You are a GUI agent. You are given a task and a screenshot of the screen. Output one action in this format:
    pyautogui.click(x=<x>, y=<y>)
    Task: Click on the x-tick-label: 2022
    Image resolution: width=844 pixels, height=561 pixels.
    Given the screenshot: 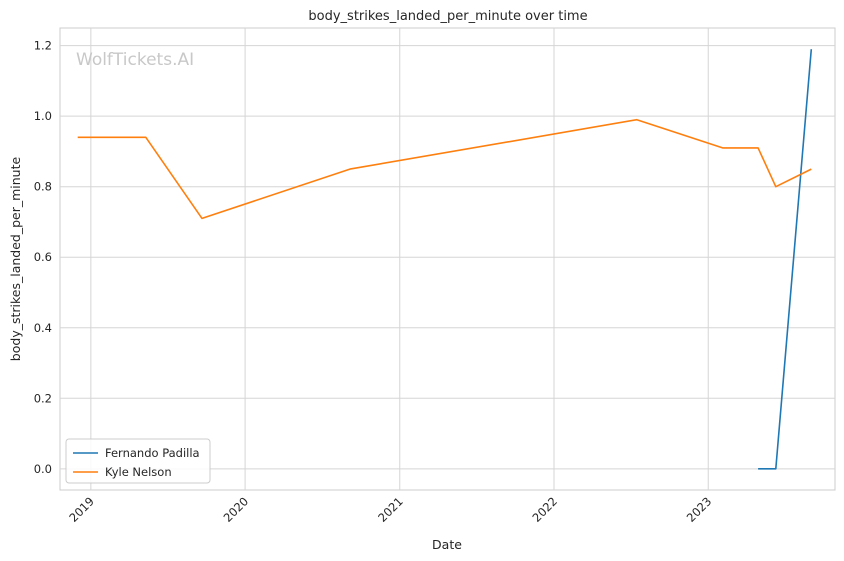 What is the action you would take?
    pyautogui.click(x=545, y=509)
    